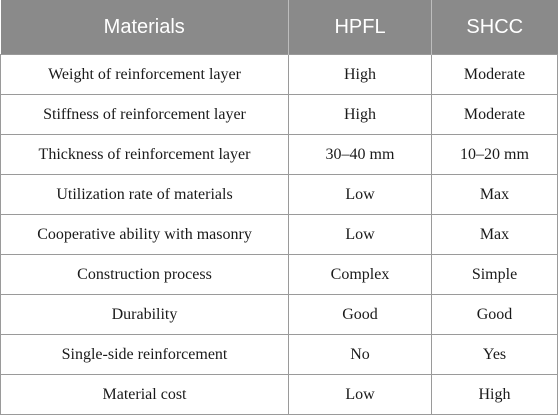 The height and width of the screenshot is (415, 558). Describe the element at coordinates (494, 314) in the screenshot. I see `shcc-cell: Good` at that location.